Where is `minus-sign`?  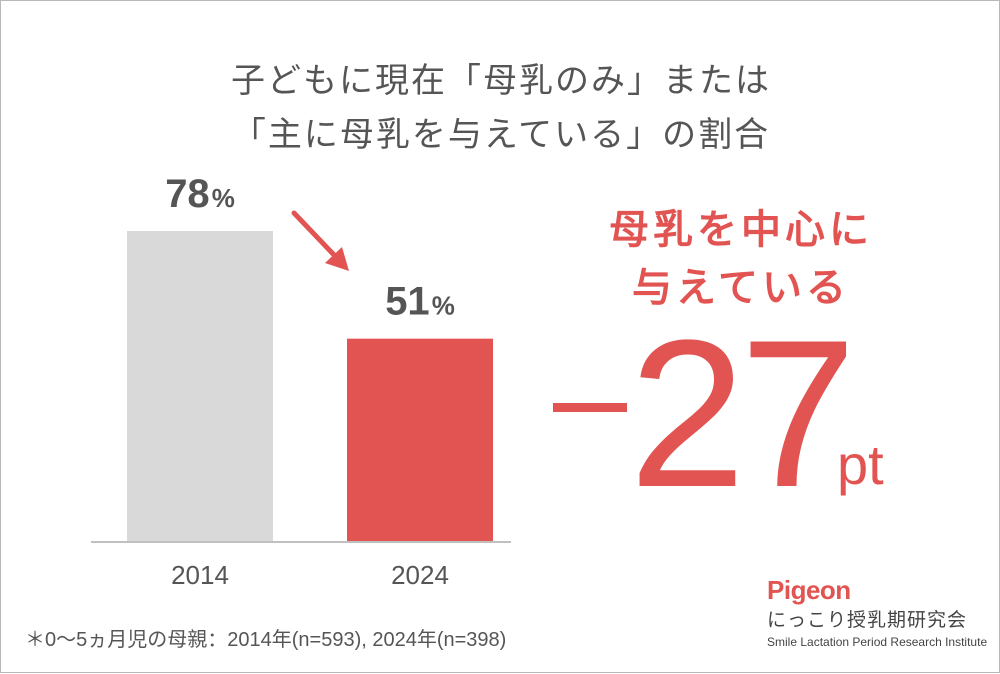
minus-sign is located at coordinates (590, 407).